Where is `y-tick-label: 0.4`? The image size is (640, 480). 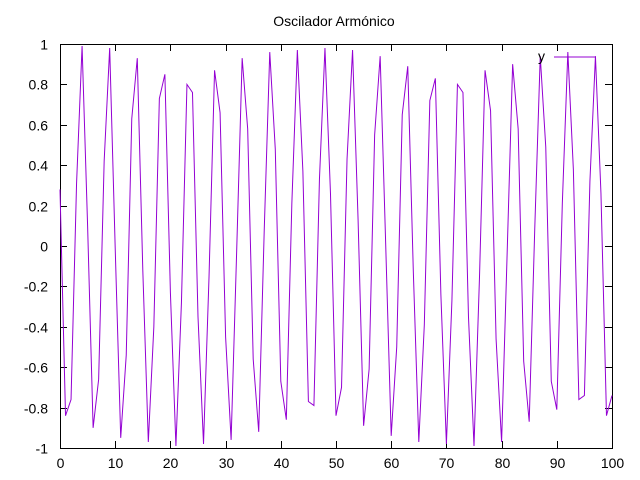 y-tick-label: 0.4 is located at coordinates (39, 166).